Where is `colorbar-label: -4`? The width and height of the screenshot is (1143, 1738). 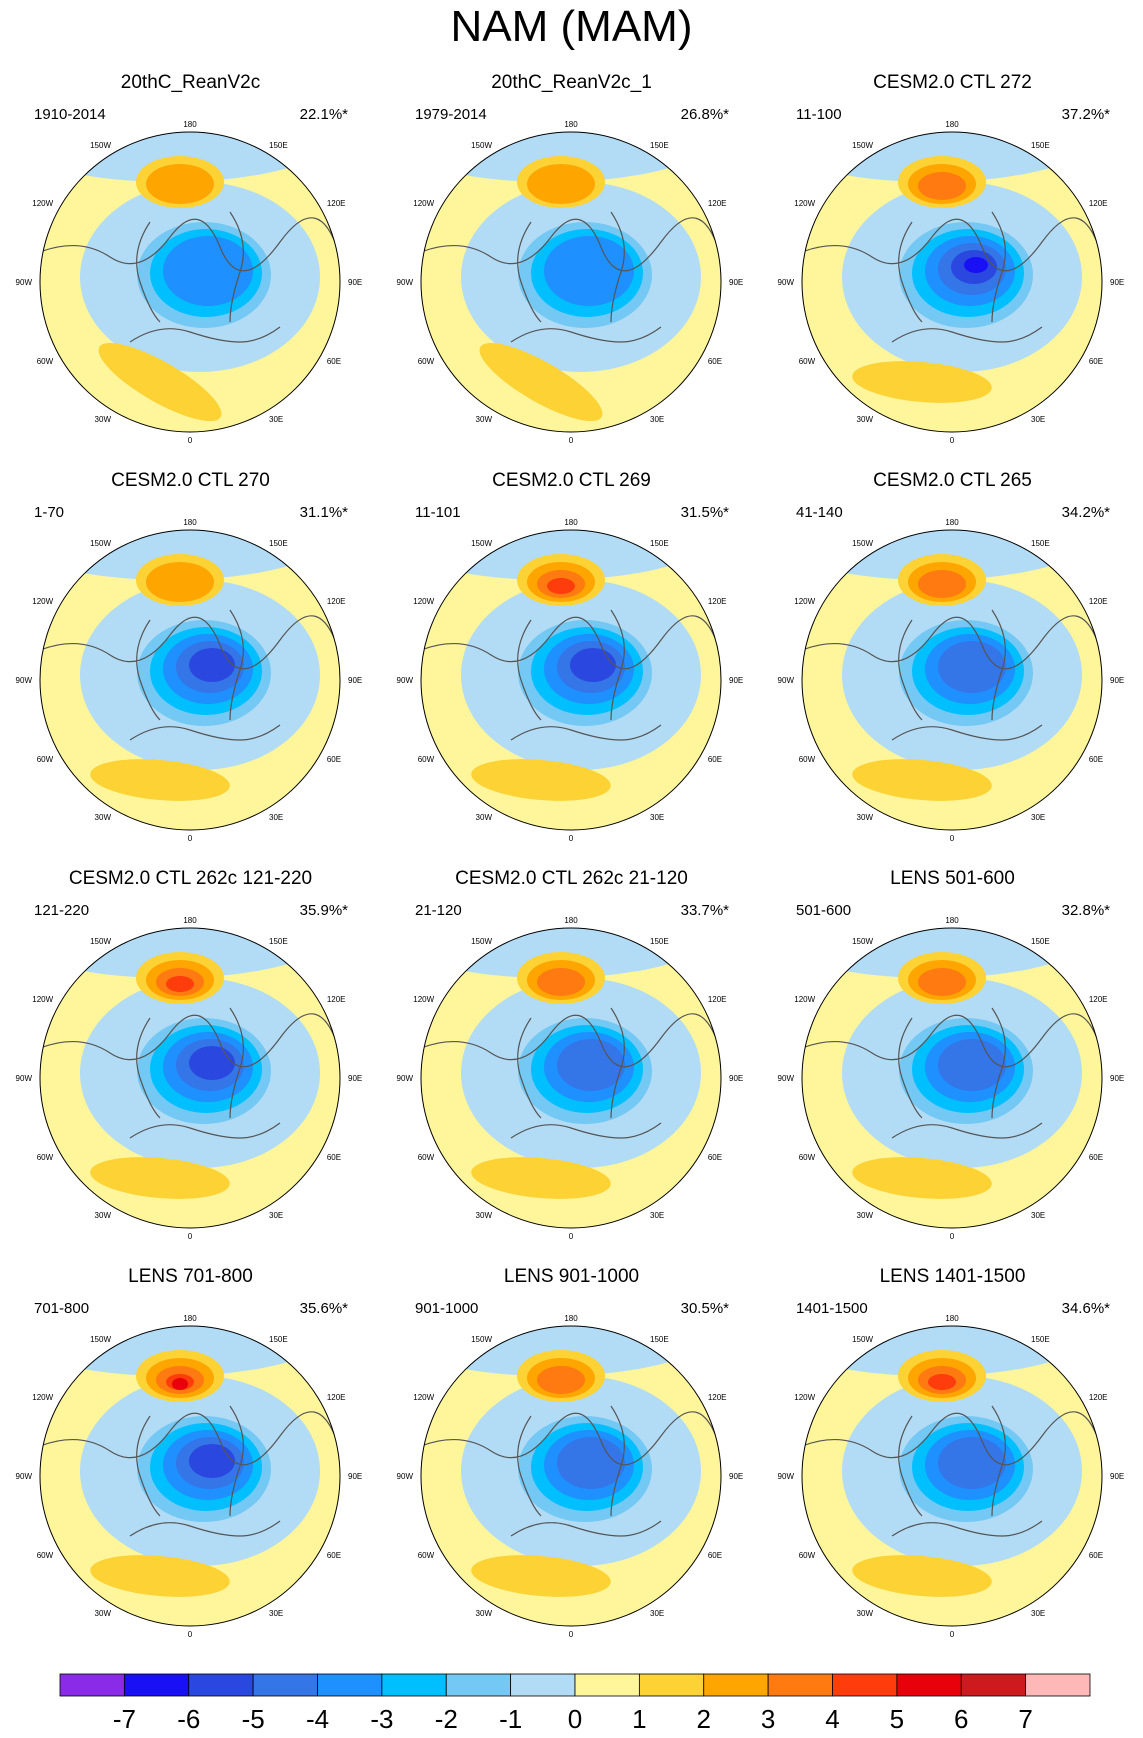 colorbar-label: -4 is located at coordinates (317, 1719).